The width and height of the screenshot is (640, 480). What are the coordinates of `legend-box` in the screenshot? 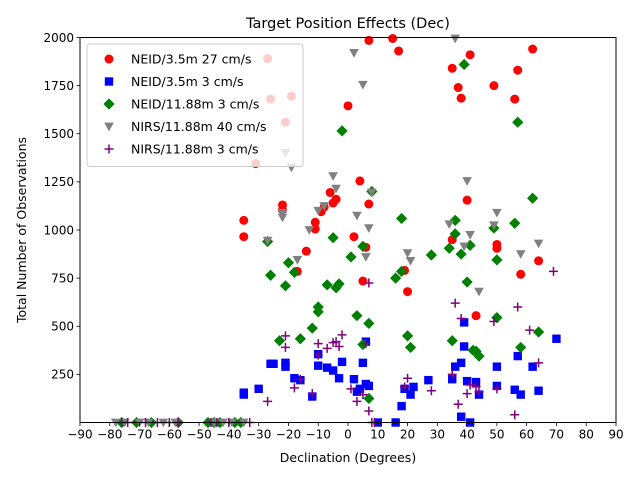 It's located at (195, 105).